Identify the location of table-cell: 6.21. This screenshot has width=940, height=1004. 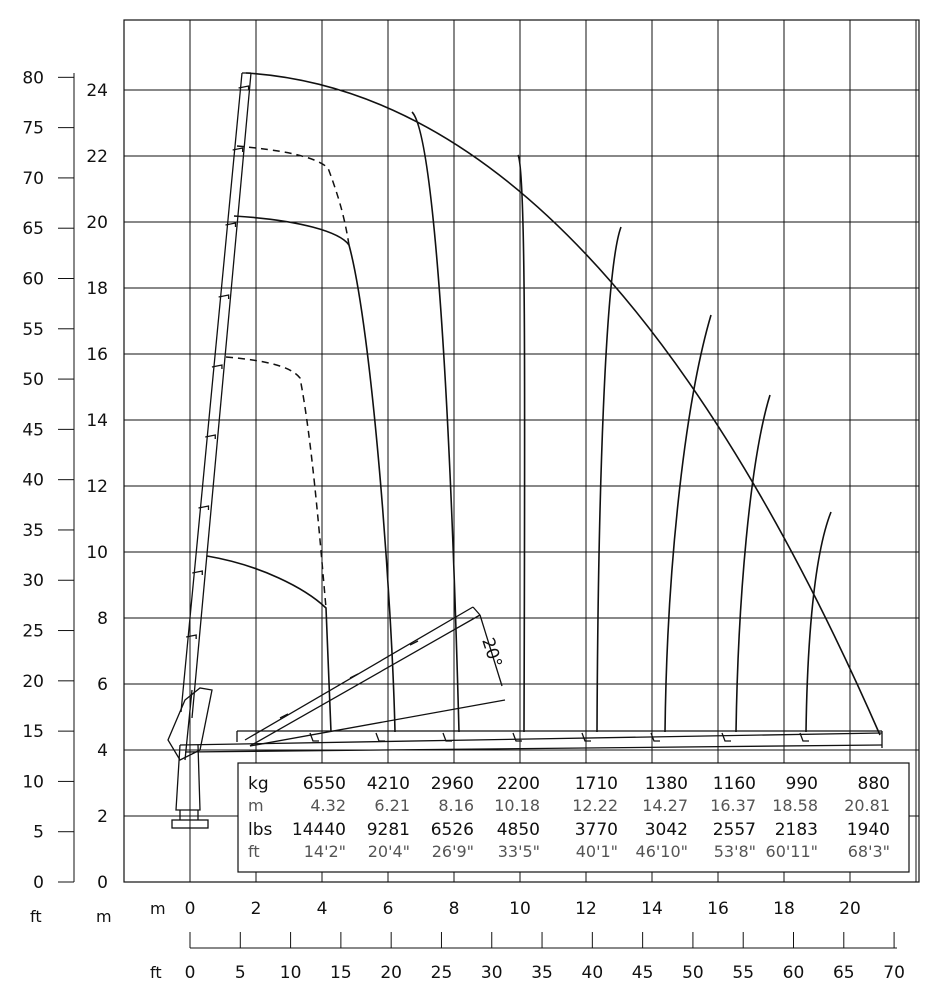
(392, 805).